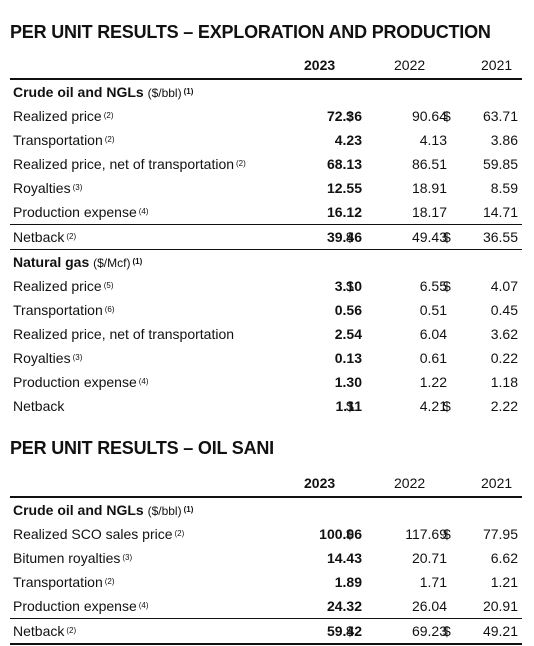 The image size is (534, 646). Describe the element at coordinates (504, 140) in the screenshot. I see `value-2021: 3.86` at that location.